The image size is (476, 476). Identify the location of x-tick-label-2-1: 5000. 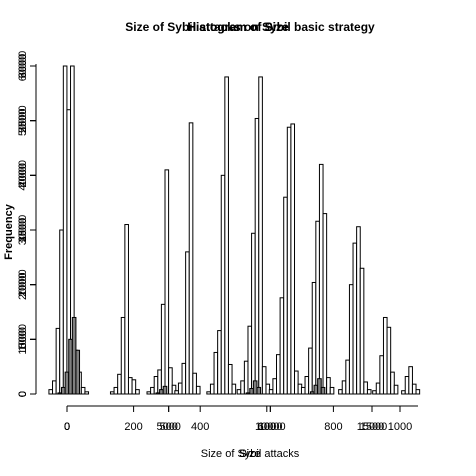
(168, 427).